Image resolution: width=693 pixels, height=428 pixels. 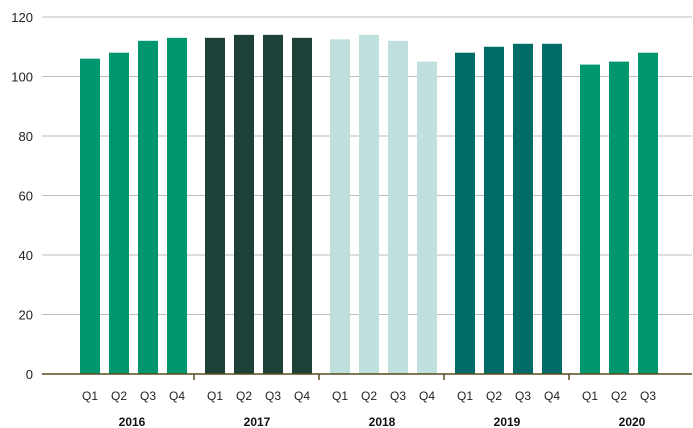 I want to click on group-label: 2016, so click(x=132, y=421).